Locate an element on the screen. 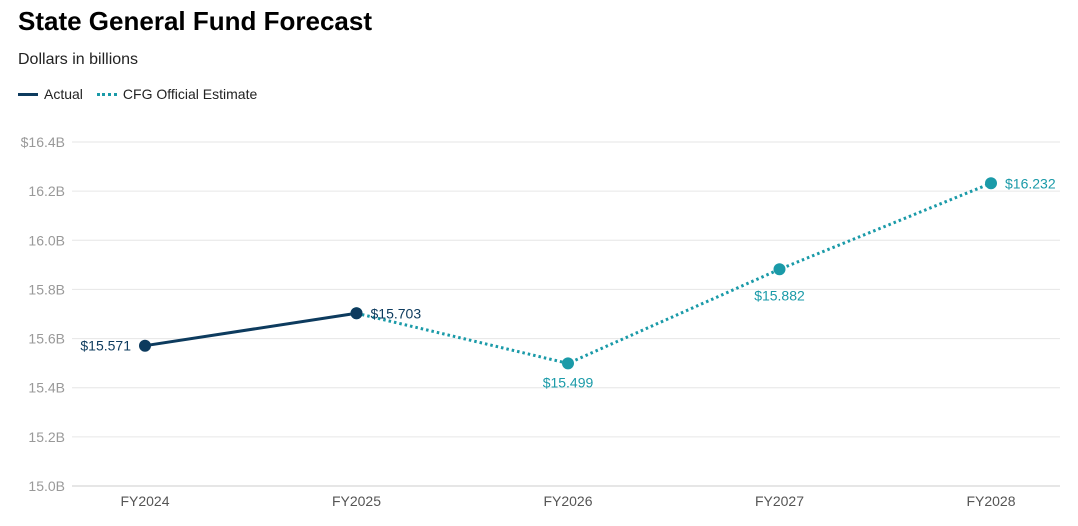 The width and height of the screenshot is (1078, 526). data-label: $15.499 is located at coordinates (568, 382).